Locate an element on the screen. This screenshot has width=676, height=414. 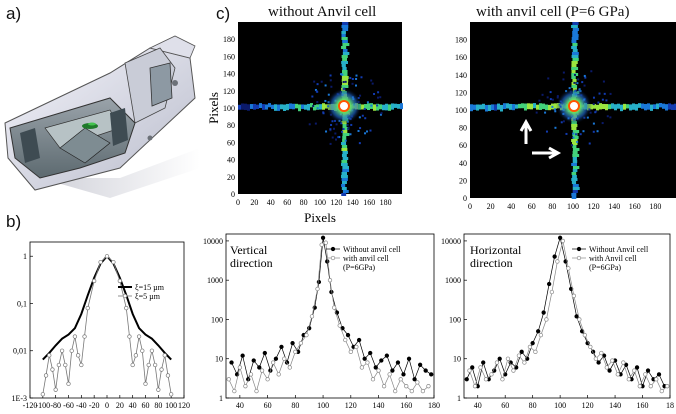
heatmap-xtick-label: 160 is located at coordinates (635, 206).